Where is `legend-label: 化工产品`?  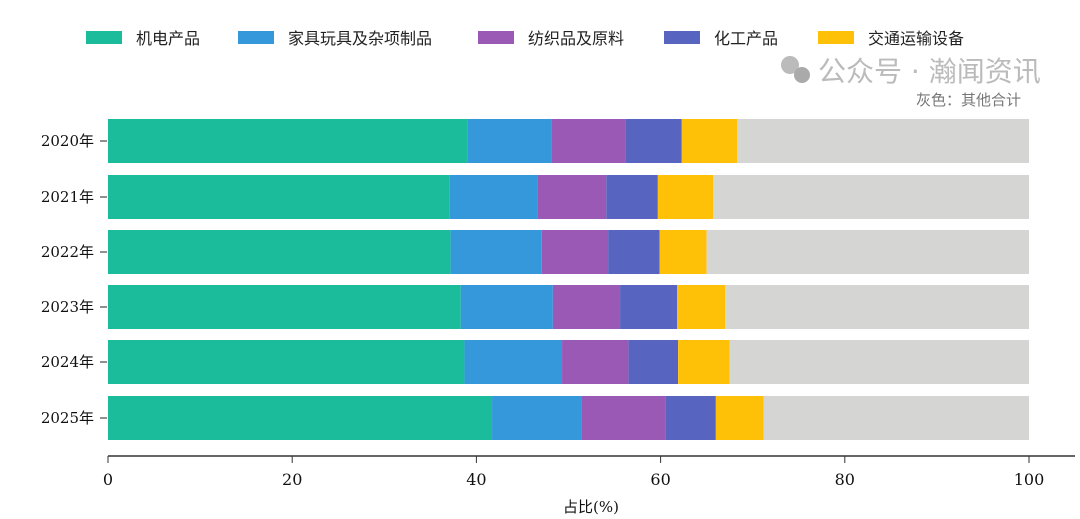
legend-label: 化工产品 is located at coordinates (746, 38).